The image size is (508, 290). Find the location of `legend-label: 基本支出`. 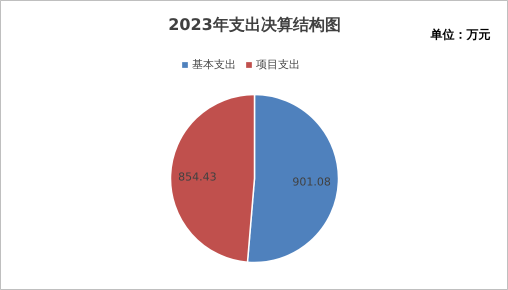

legend-label: 基本支出 is located at coordinates (214, 64).